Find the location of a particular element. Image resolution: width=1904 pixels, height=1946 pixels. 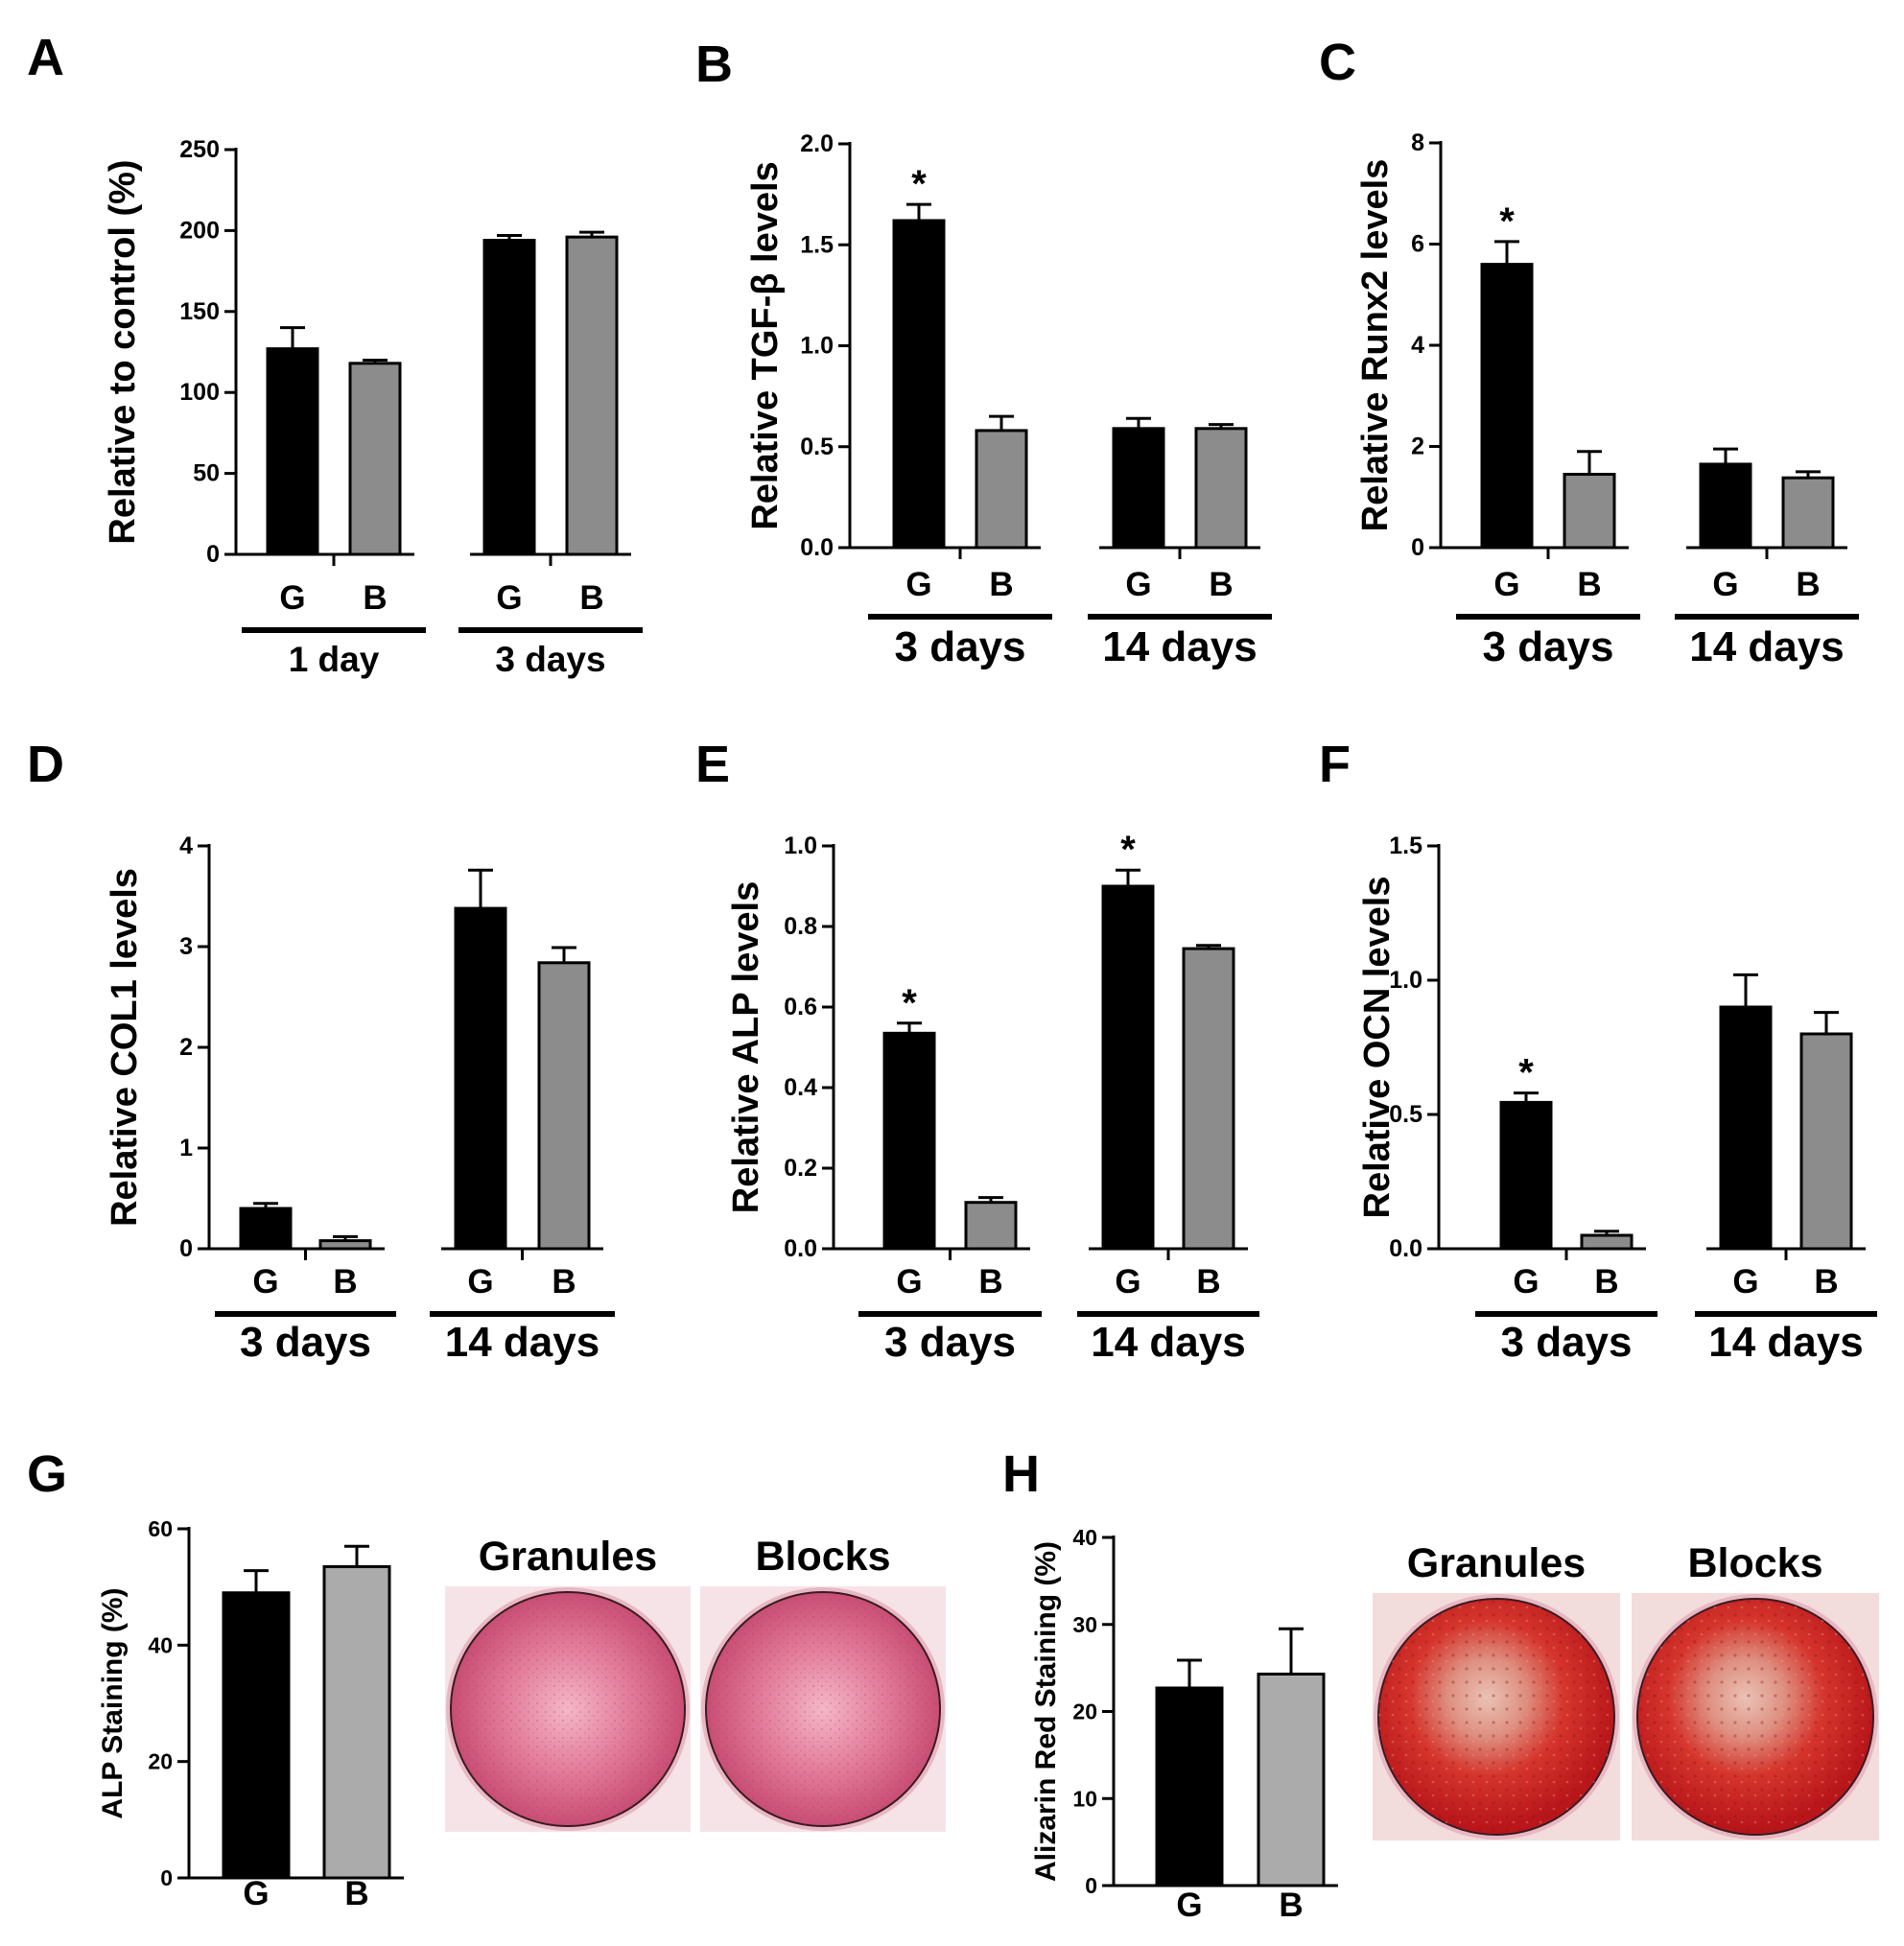

bar-g-0-g is located at coordinates (256, 1735).